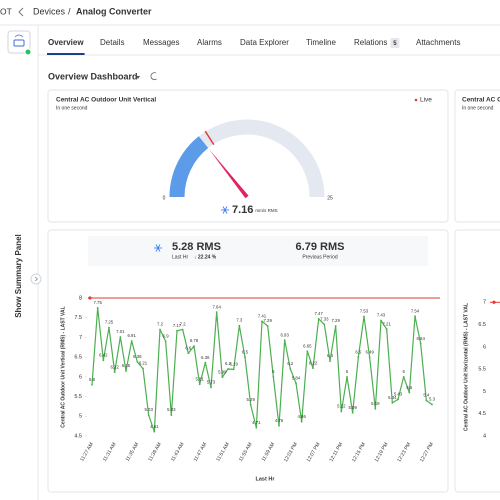 This screenshot has width=500, height=500. I want to click on data-label: 6.21, so click(143, 363).